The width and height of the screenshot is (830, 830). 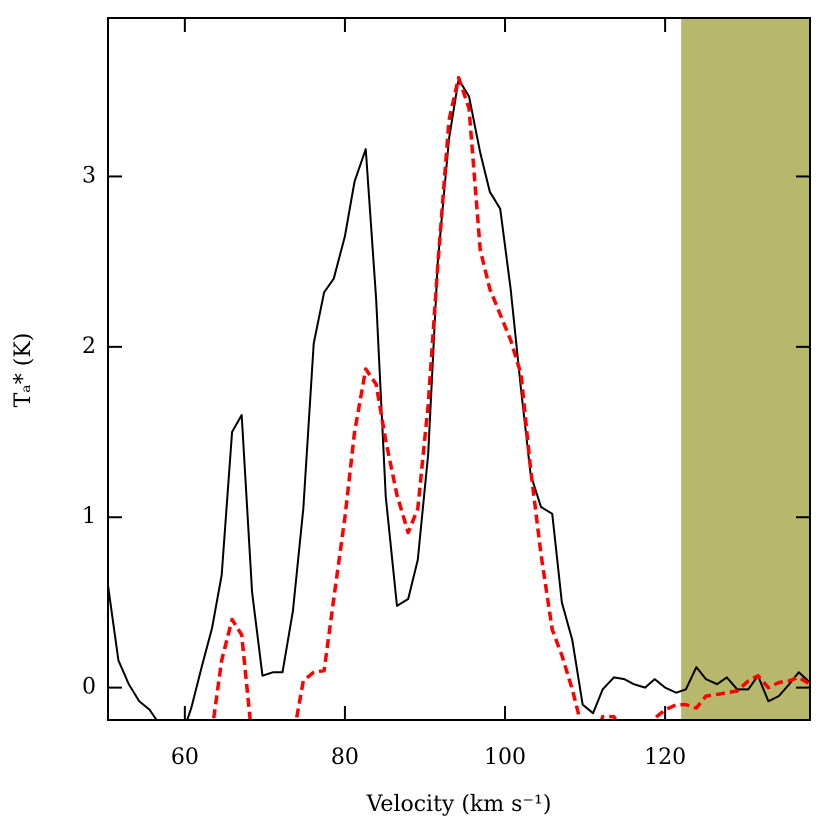 What do you see at coordinates (89, 175) in the screenshot?
I see `y-tick-label: 3` at bounding box center [89, 175].